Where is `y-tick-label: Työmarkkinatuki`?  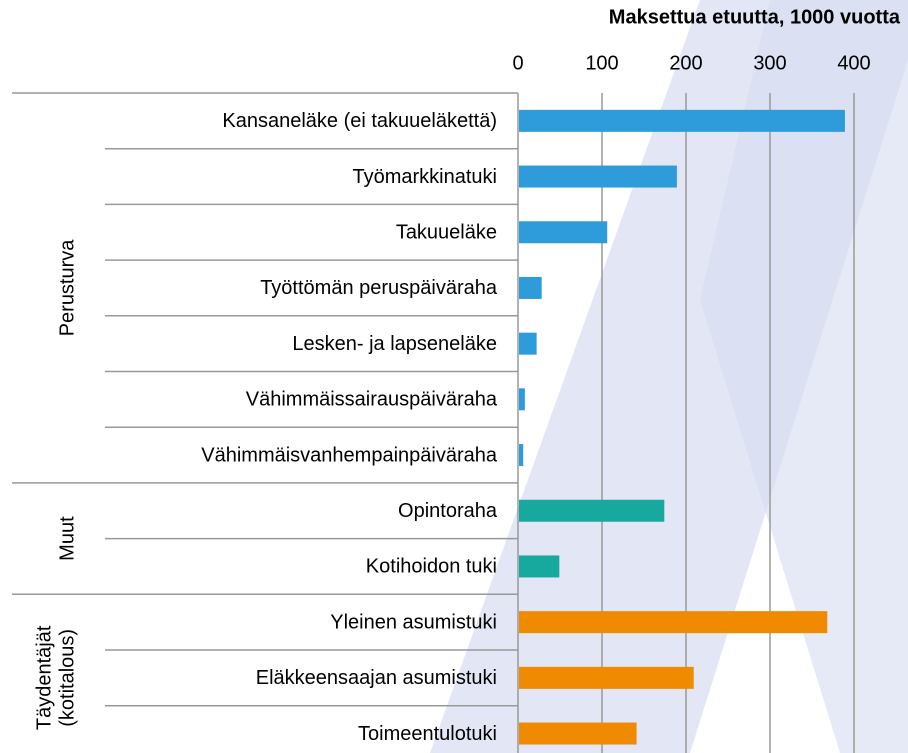
y-tick-label: Työmarkkinatuki is located at coordinates (425, 177).